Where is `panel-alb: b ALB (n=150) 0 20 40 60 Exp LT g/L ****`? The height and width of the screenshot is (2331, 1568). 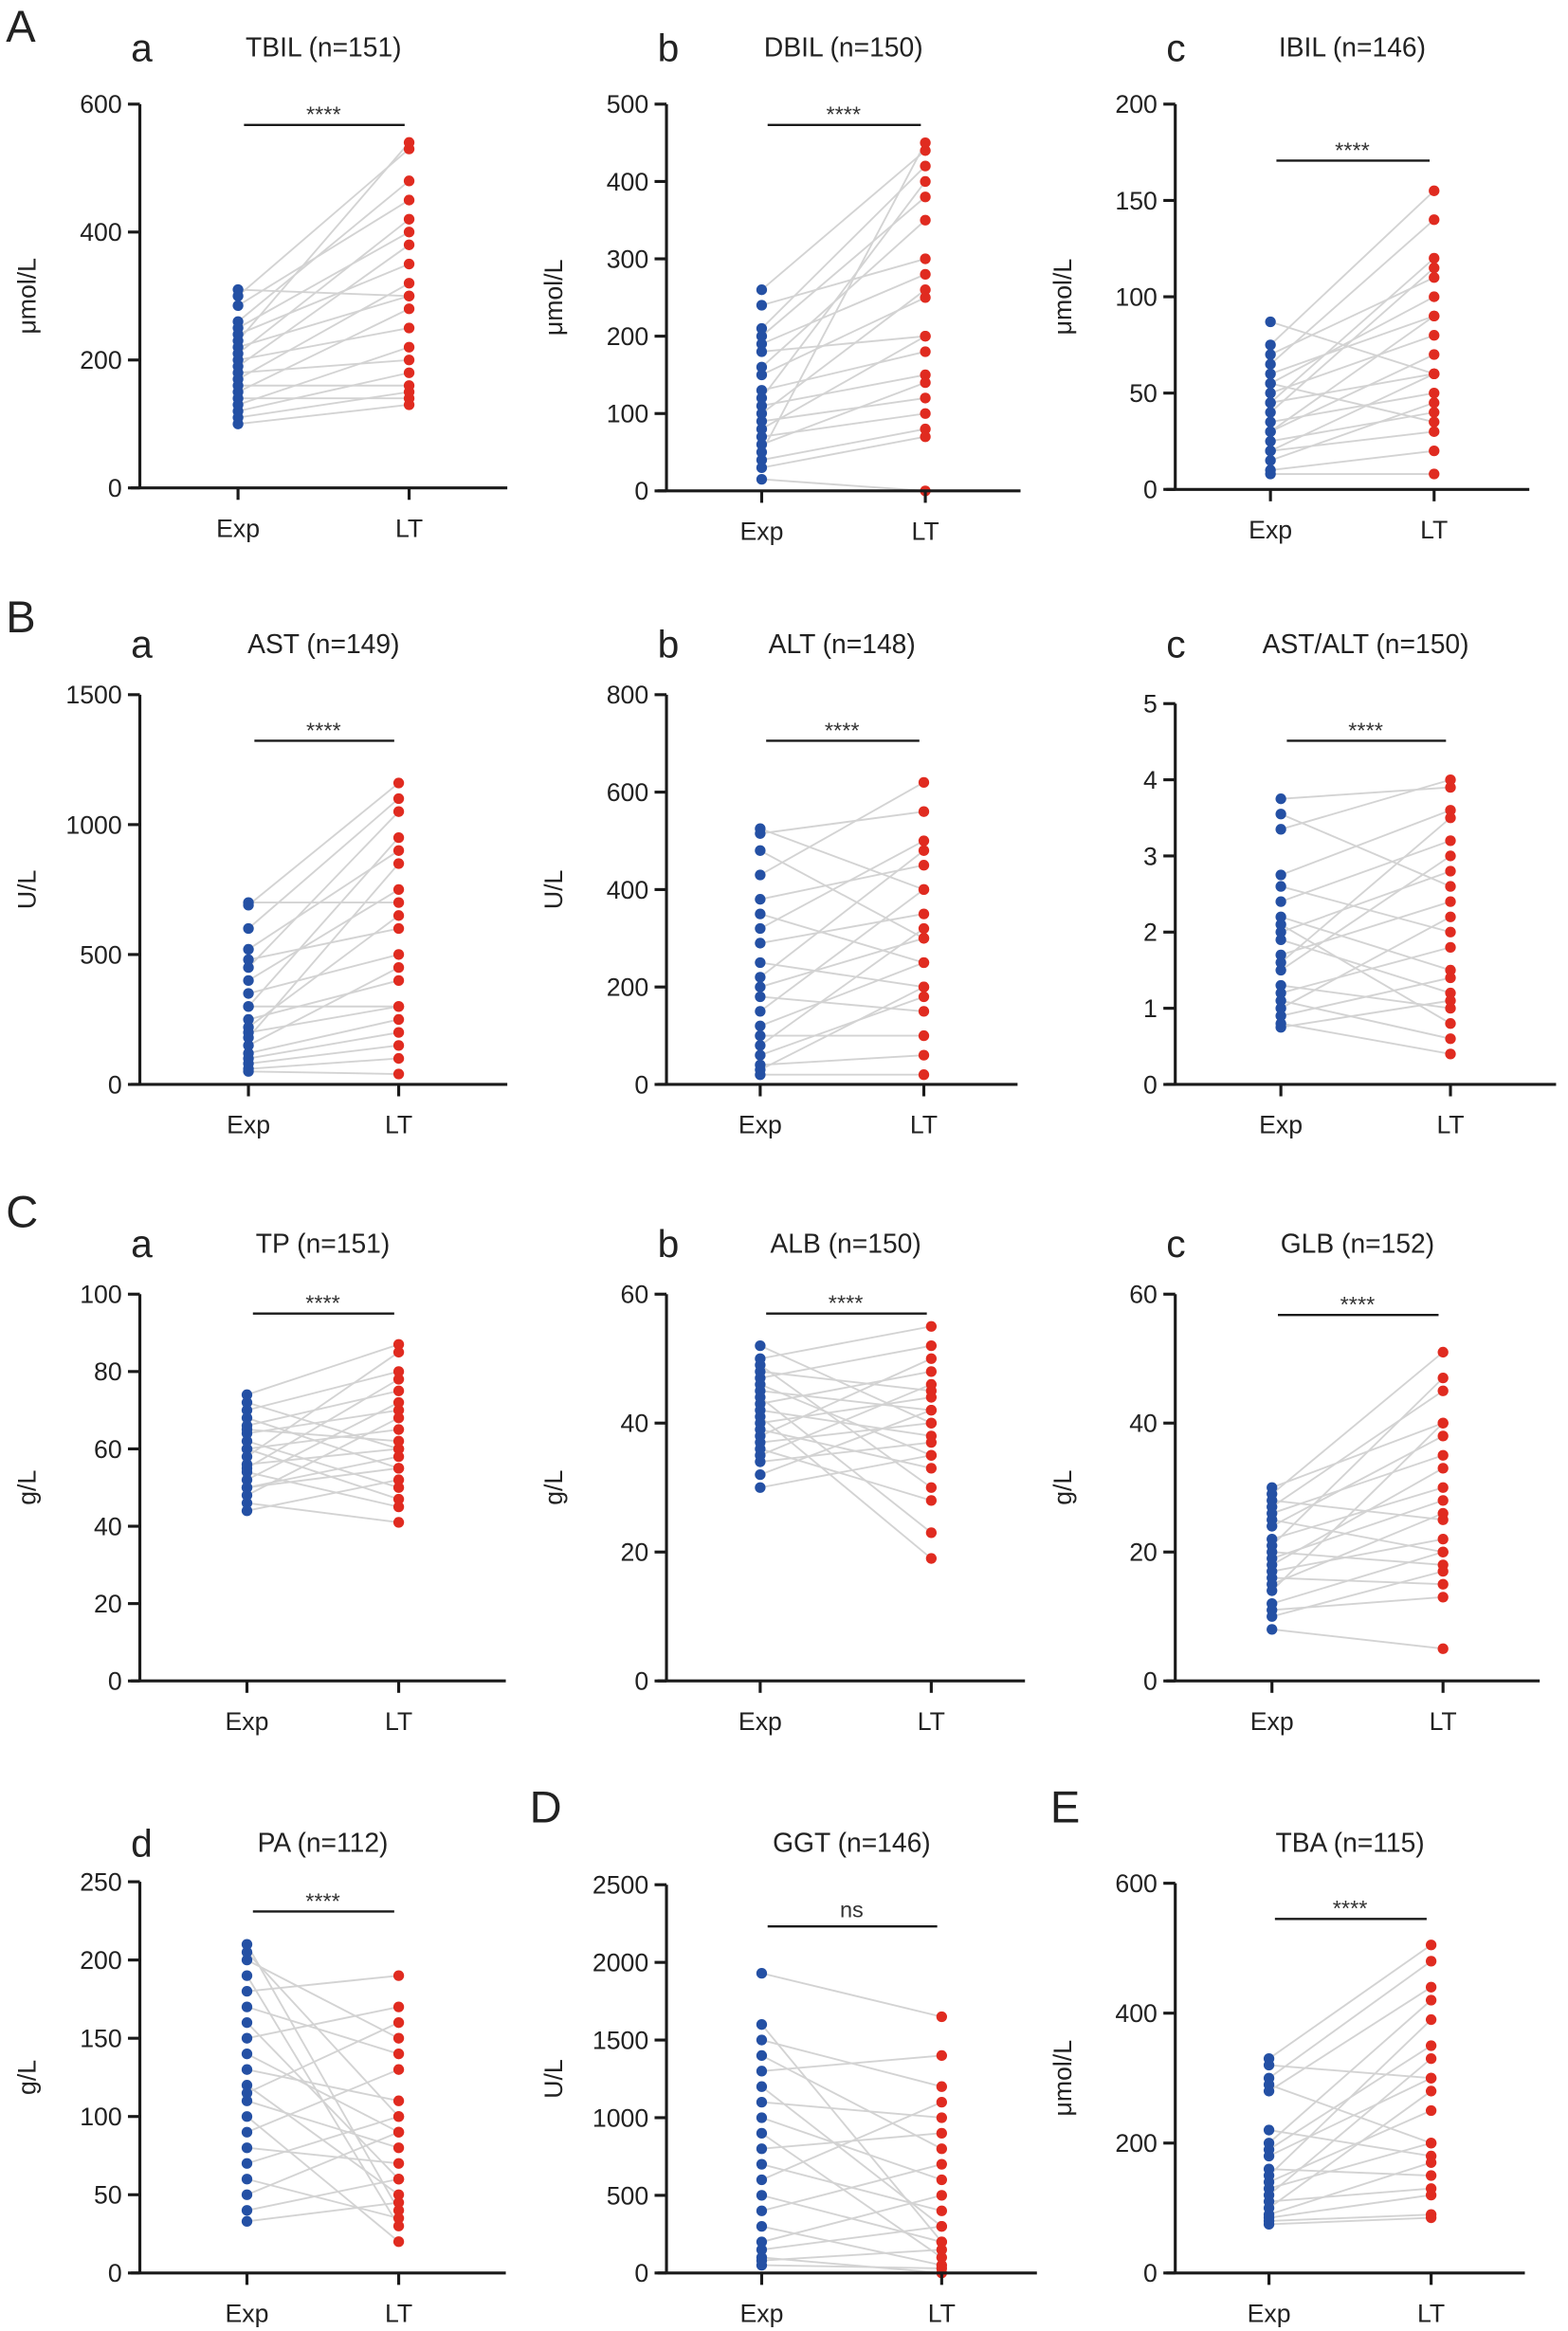
panel-alb: b ALB (n=150) 0 20 40 60 Exp LT g/L **** is located at coordinates (782, 1479).